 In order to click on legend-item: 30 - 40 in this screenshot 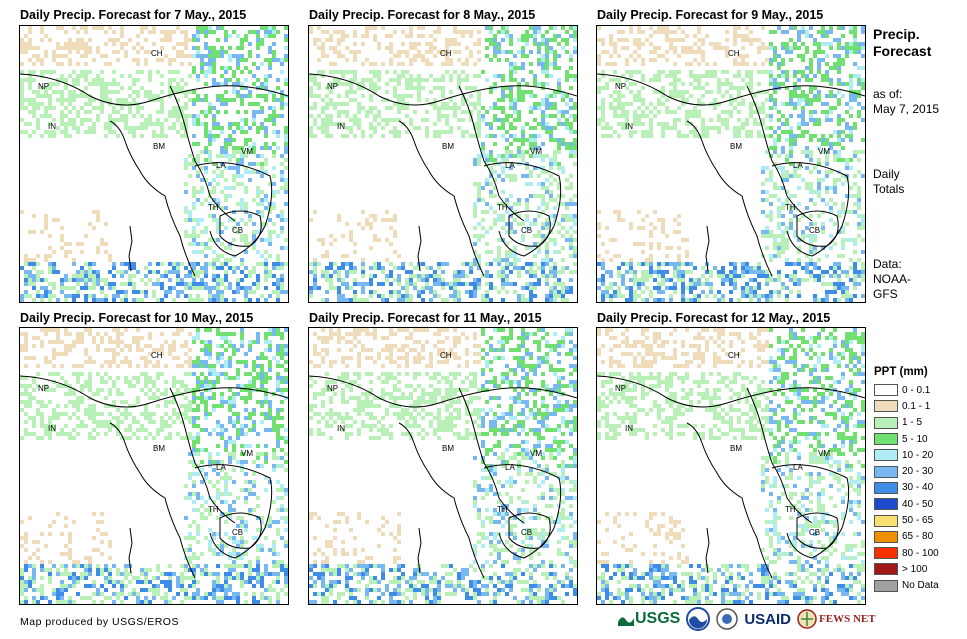, I will do `click(906, 488)`.